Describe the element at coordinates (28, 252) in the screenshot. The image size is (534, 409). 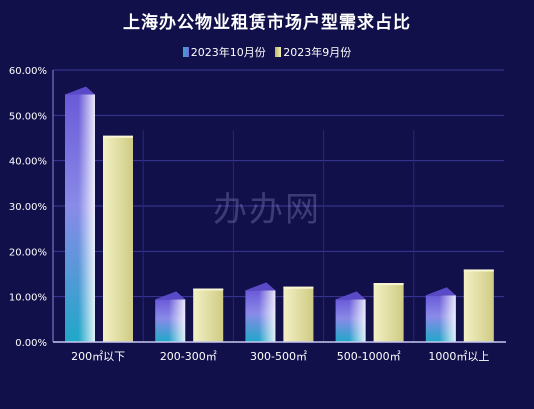
I see `y-tick-label: 20.00%` at that location.